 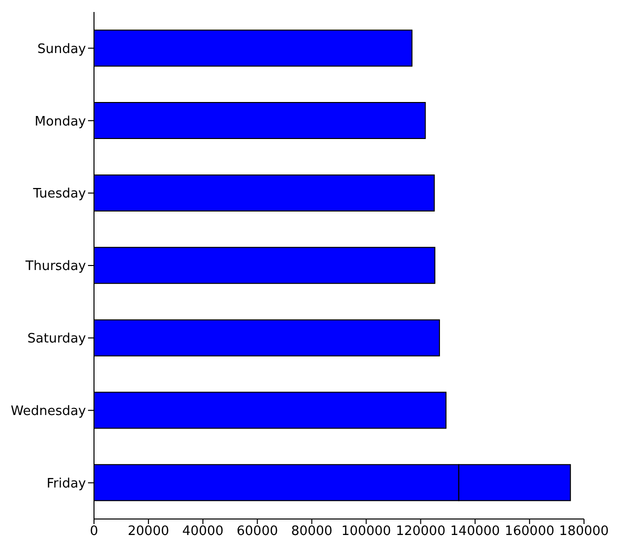 What do you see at coordinates (529, 532) in the screenshot?
I see `x-tick-label: 160000` at bounding box center [529, 532].